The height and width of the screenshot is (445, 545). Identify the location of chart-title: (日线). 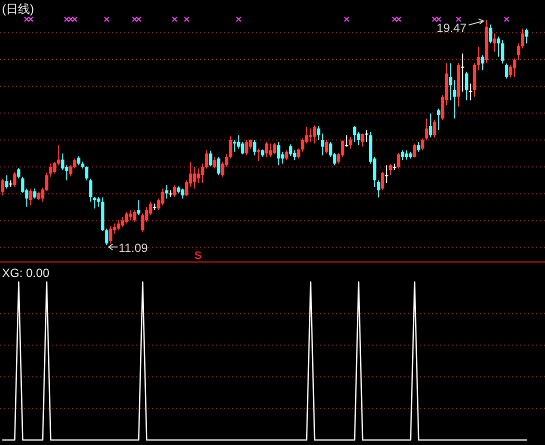
(18, 9).